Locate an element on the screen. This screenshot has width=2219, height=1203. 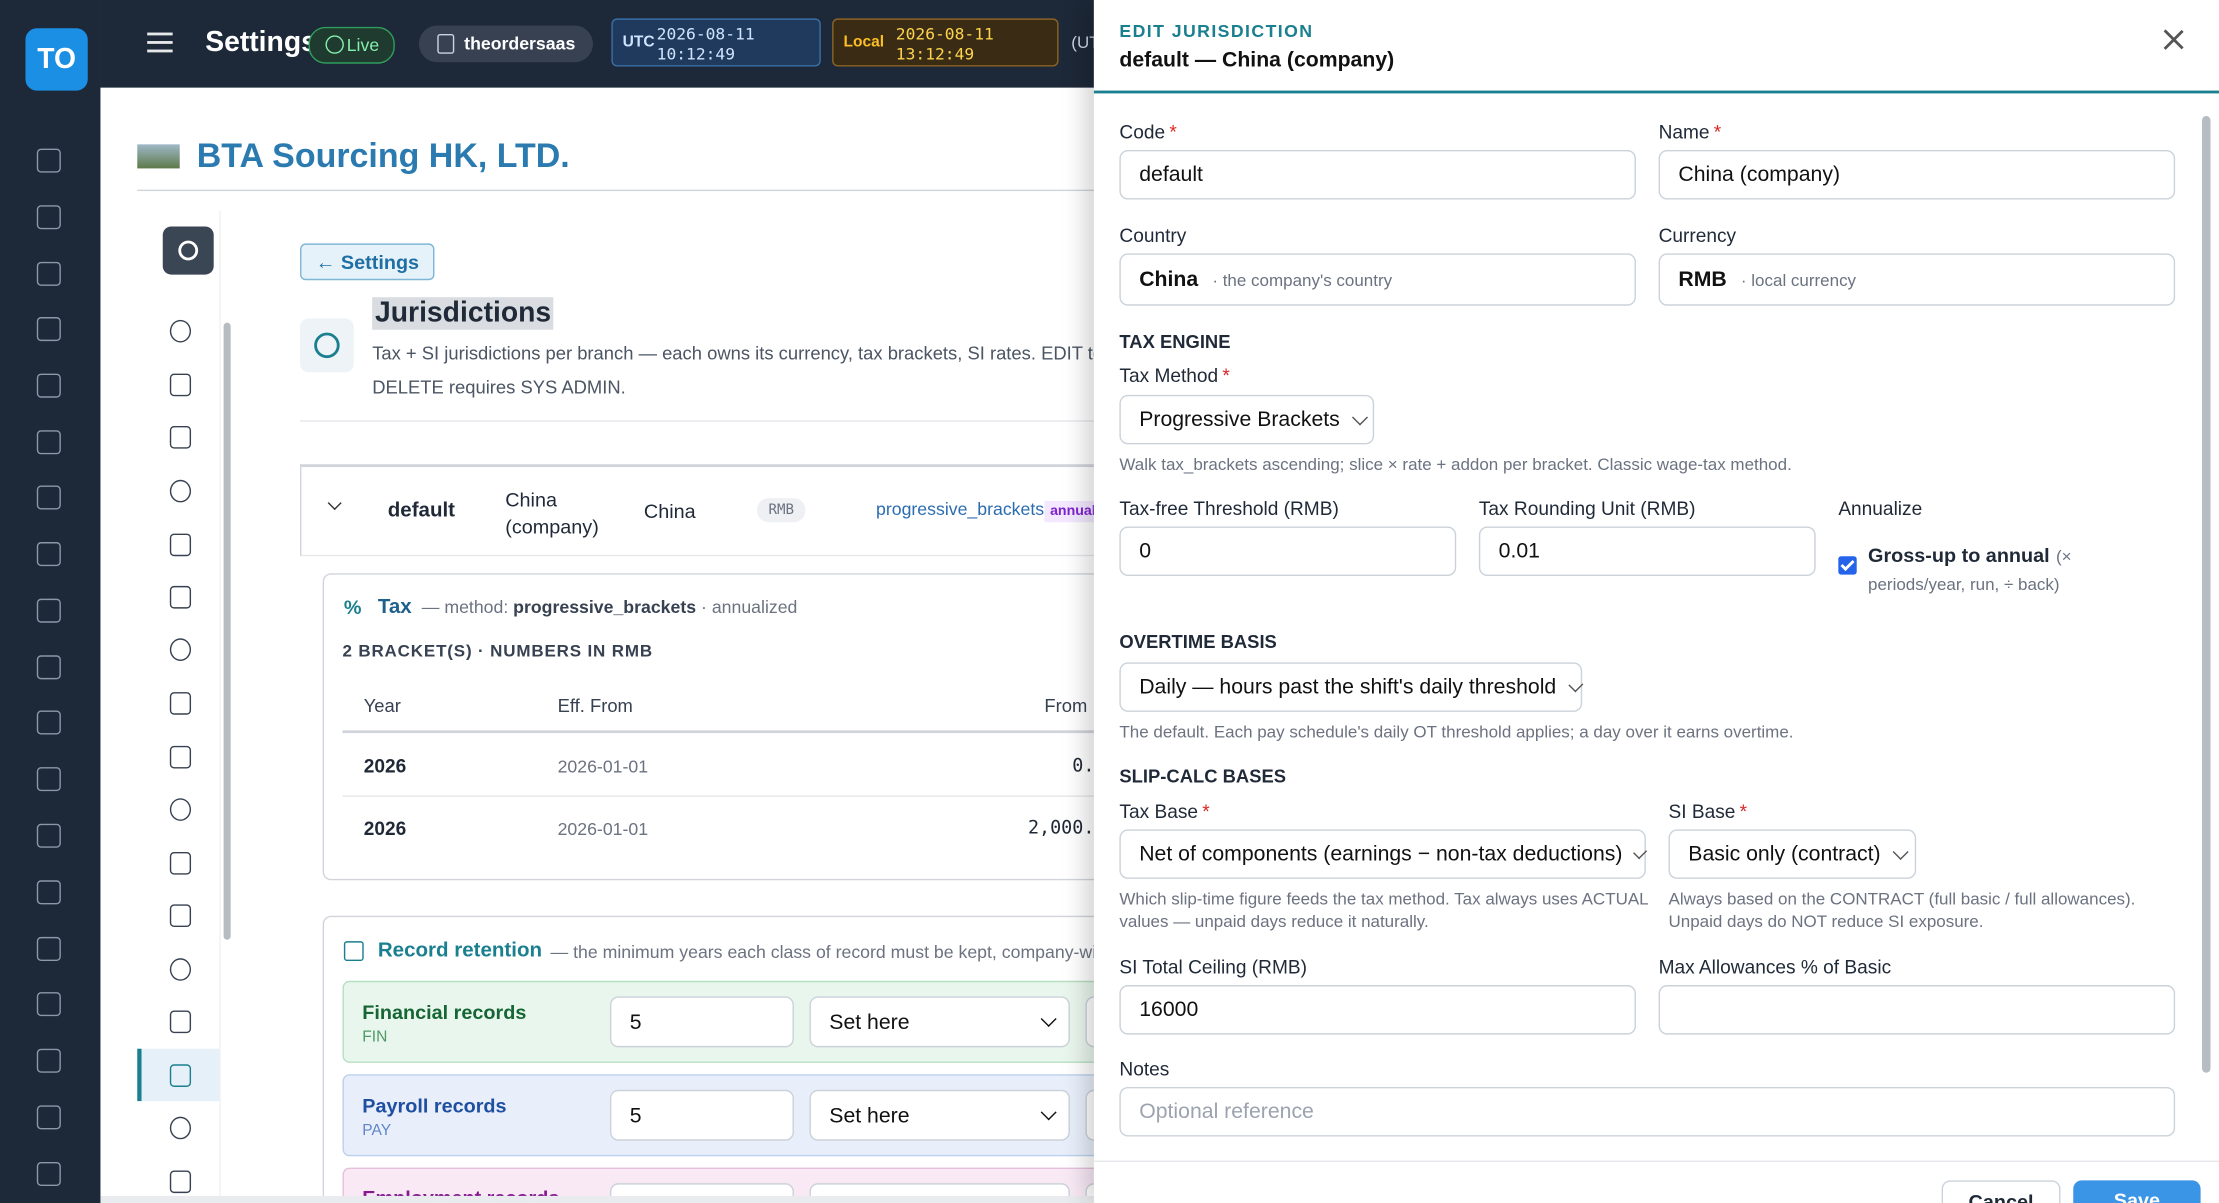
row-code: default is located at coordinates (421, 511).